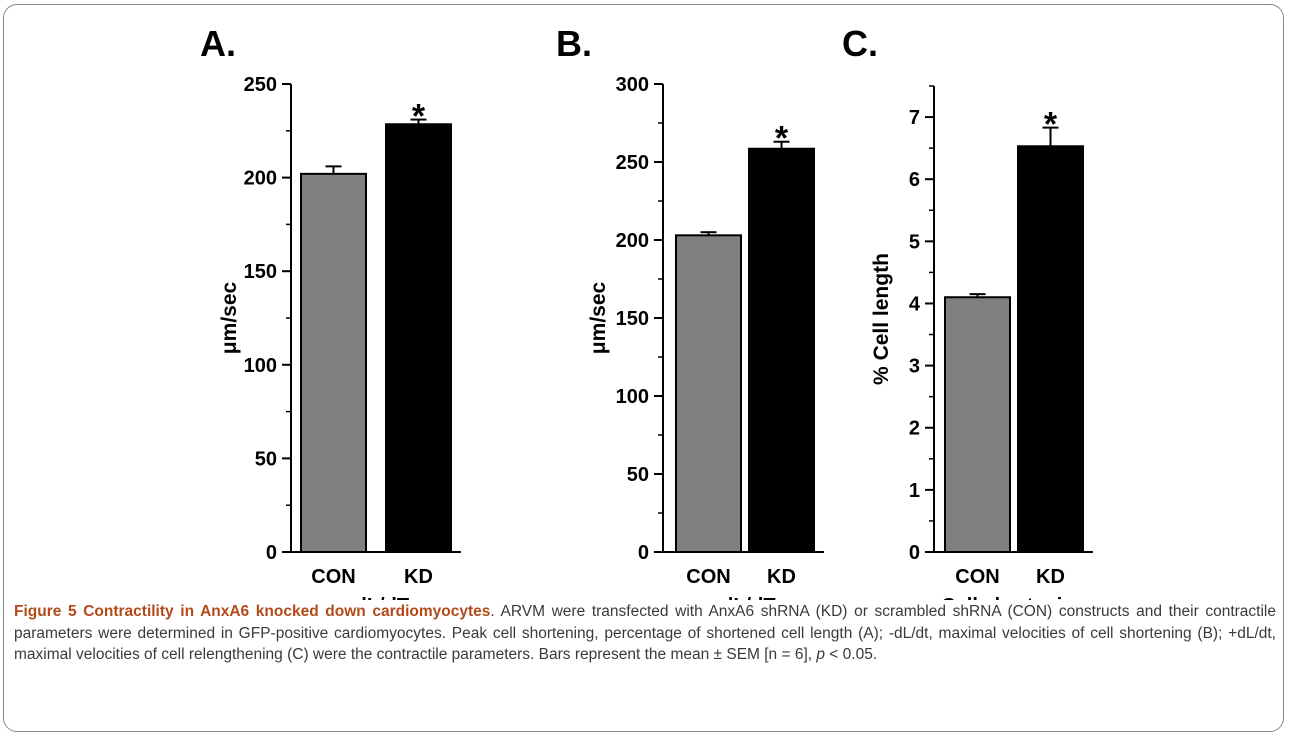  Describe the element at coordinates (632, 85) in the screenshot. I see `y-tick-label: 300` at that location.